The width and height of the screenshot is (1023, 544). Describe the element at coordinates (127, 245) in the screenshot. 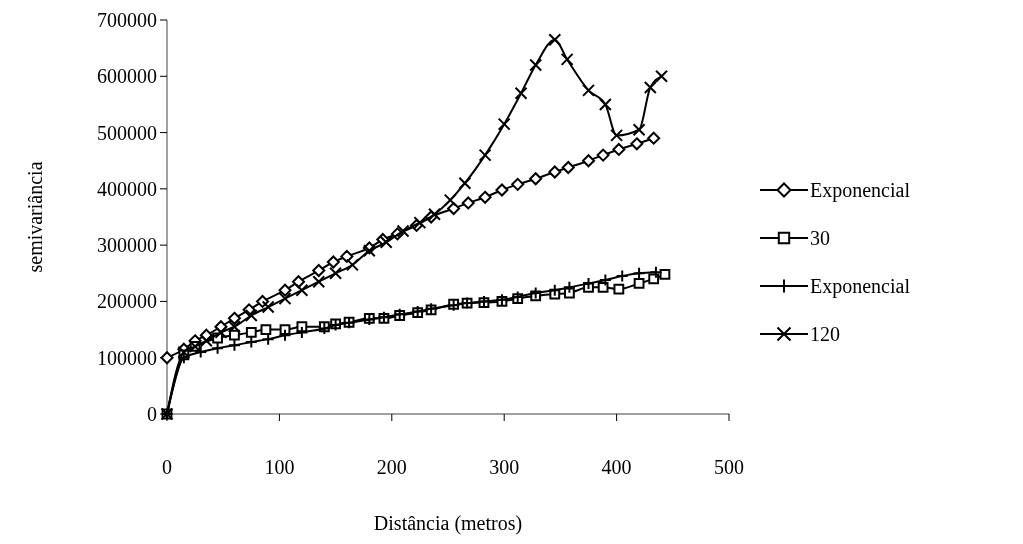

I see `y-tick-label: 300000` at that location.